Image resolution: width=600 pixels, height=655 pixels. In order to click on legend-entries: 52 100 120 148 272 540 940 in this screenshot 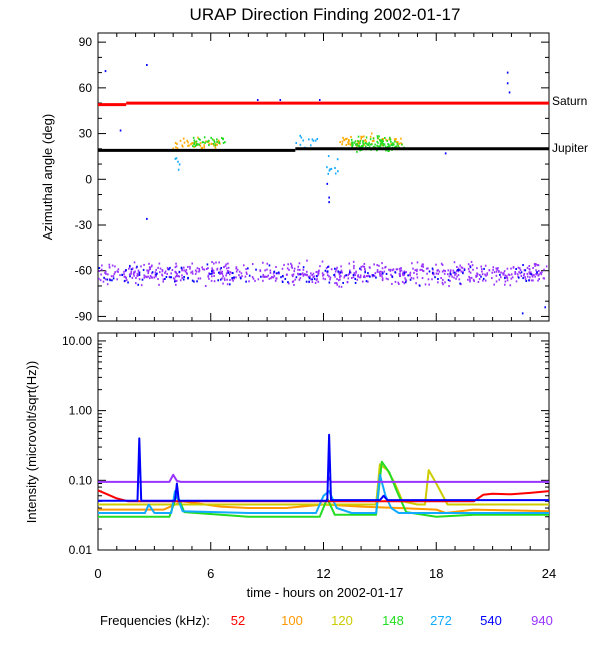, I will do `click(392, 620)`.